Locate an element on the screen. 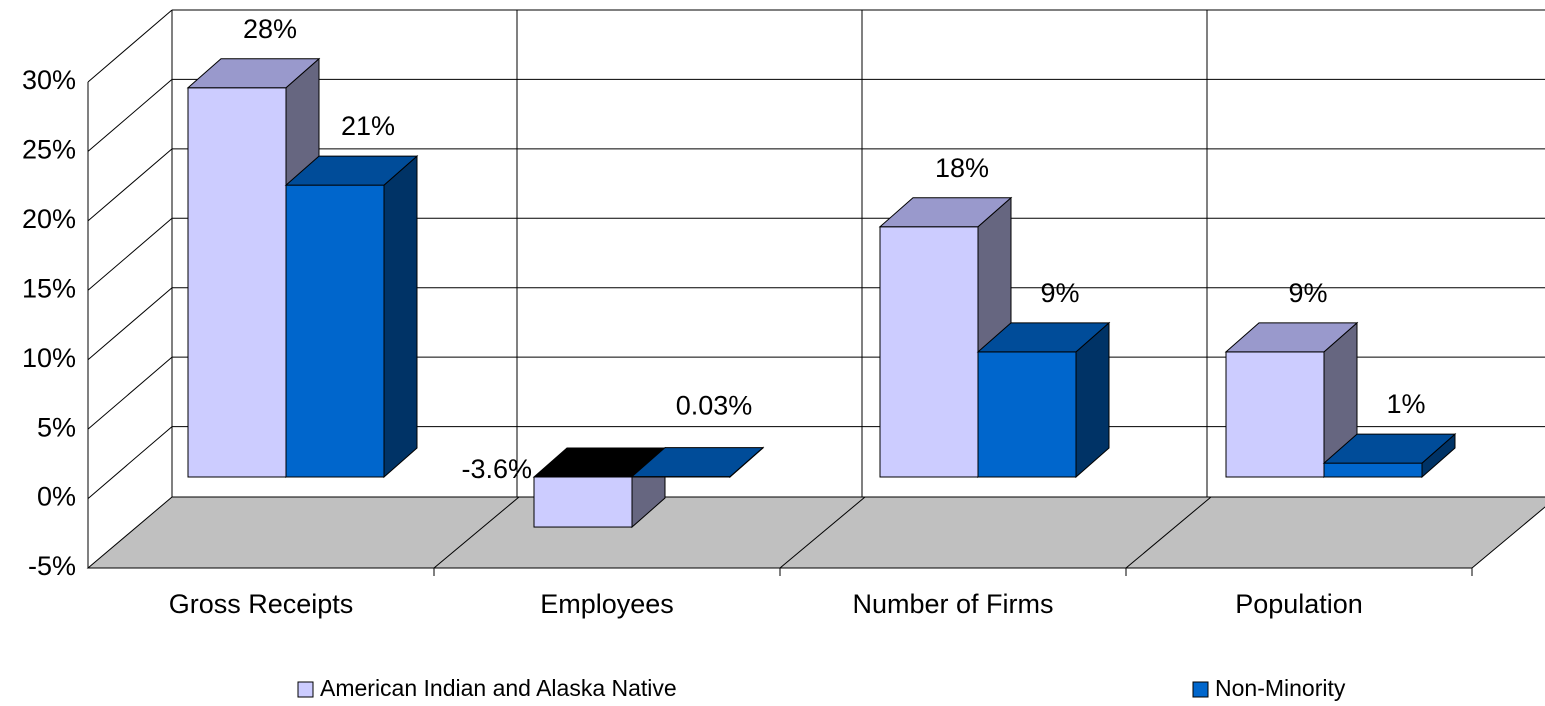 Image resolution: width=1545 pixels, height=706 pixels. legend-label: Non-Minority is located at coordinates (1280, 688).